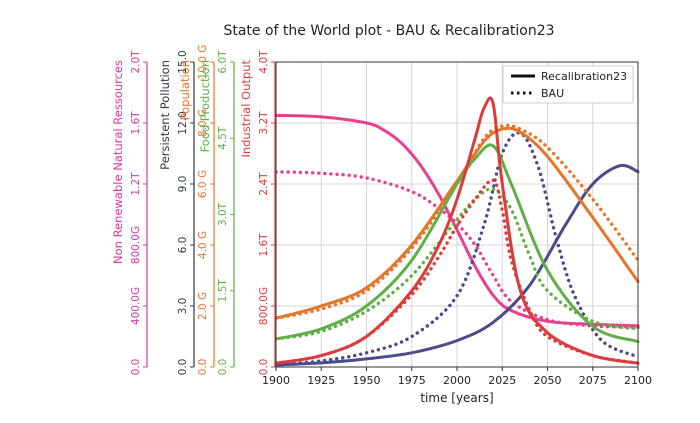  Describe the element at coordinates (223, 214) in the screenshot. I see `y-tick-label-food: 3.0T` at that location.